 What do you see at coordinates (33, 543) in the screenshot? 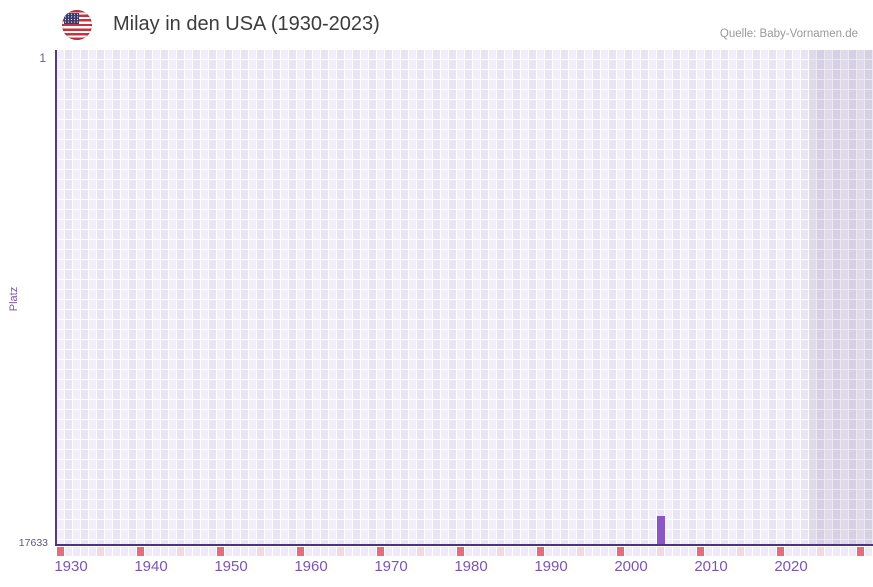
I see `y-tick-bottom: 17633` at bounding box center [33, 543].